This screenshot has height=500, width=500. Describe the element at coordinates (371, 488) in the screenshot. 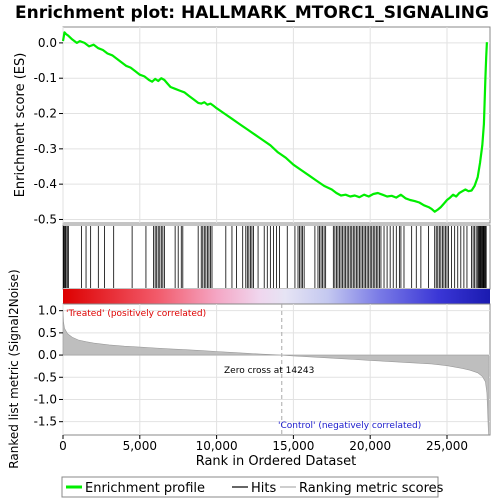

I see `legend-metric-label: Ranking metric scores` at that location.